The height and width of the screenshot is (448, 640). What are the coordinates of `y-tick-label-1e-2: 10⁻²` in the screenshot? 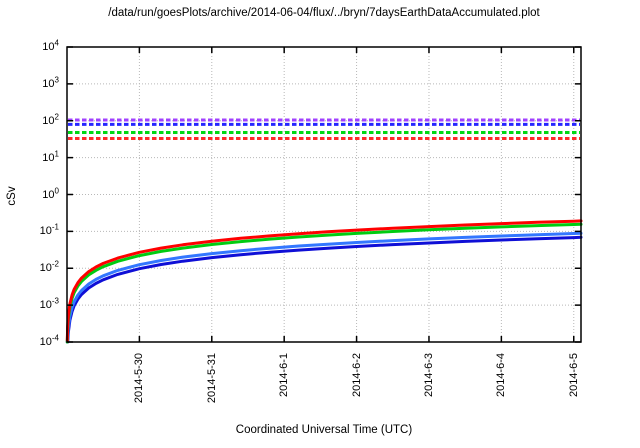 It's located at (49, 267).